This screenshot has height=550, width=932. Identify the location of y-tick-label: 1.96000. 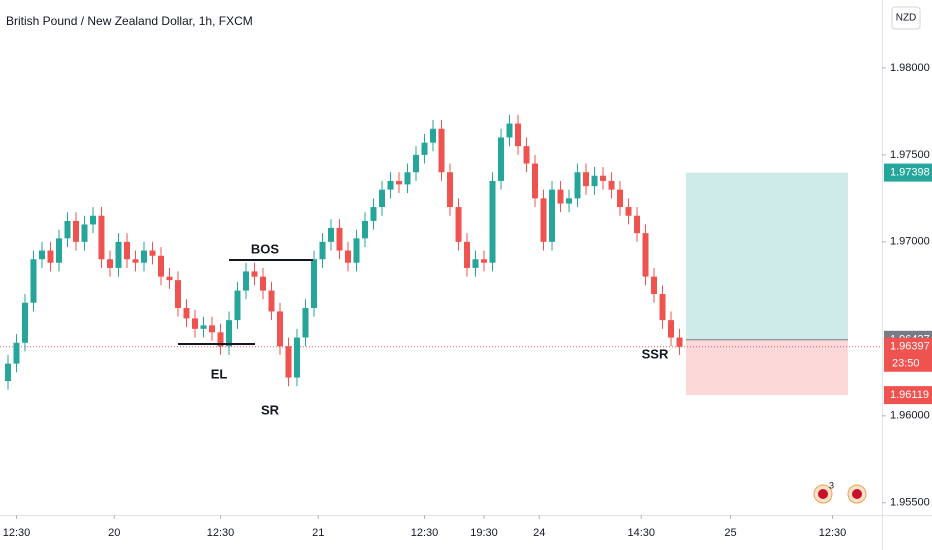
(910, 416).